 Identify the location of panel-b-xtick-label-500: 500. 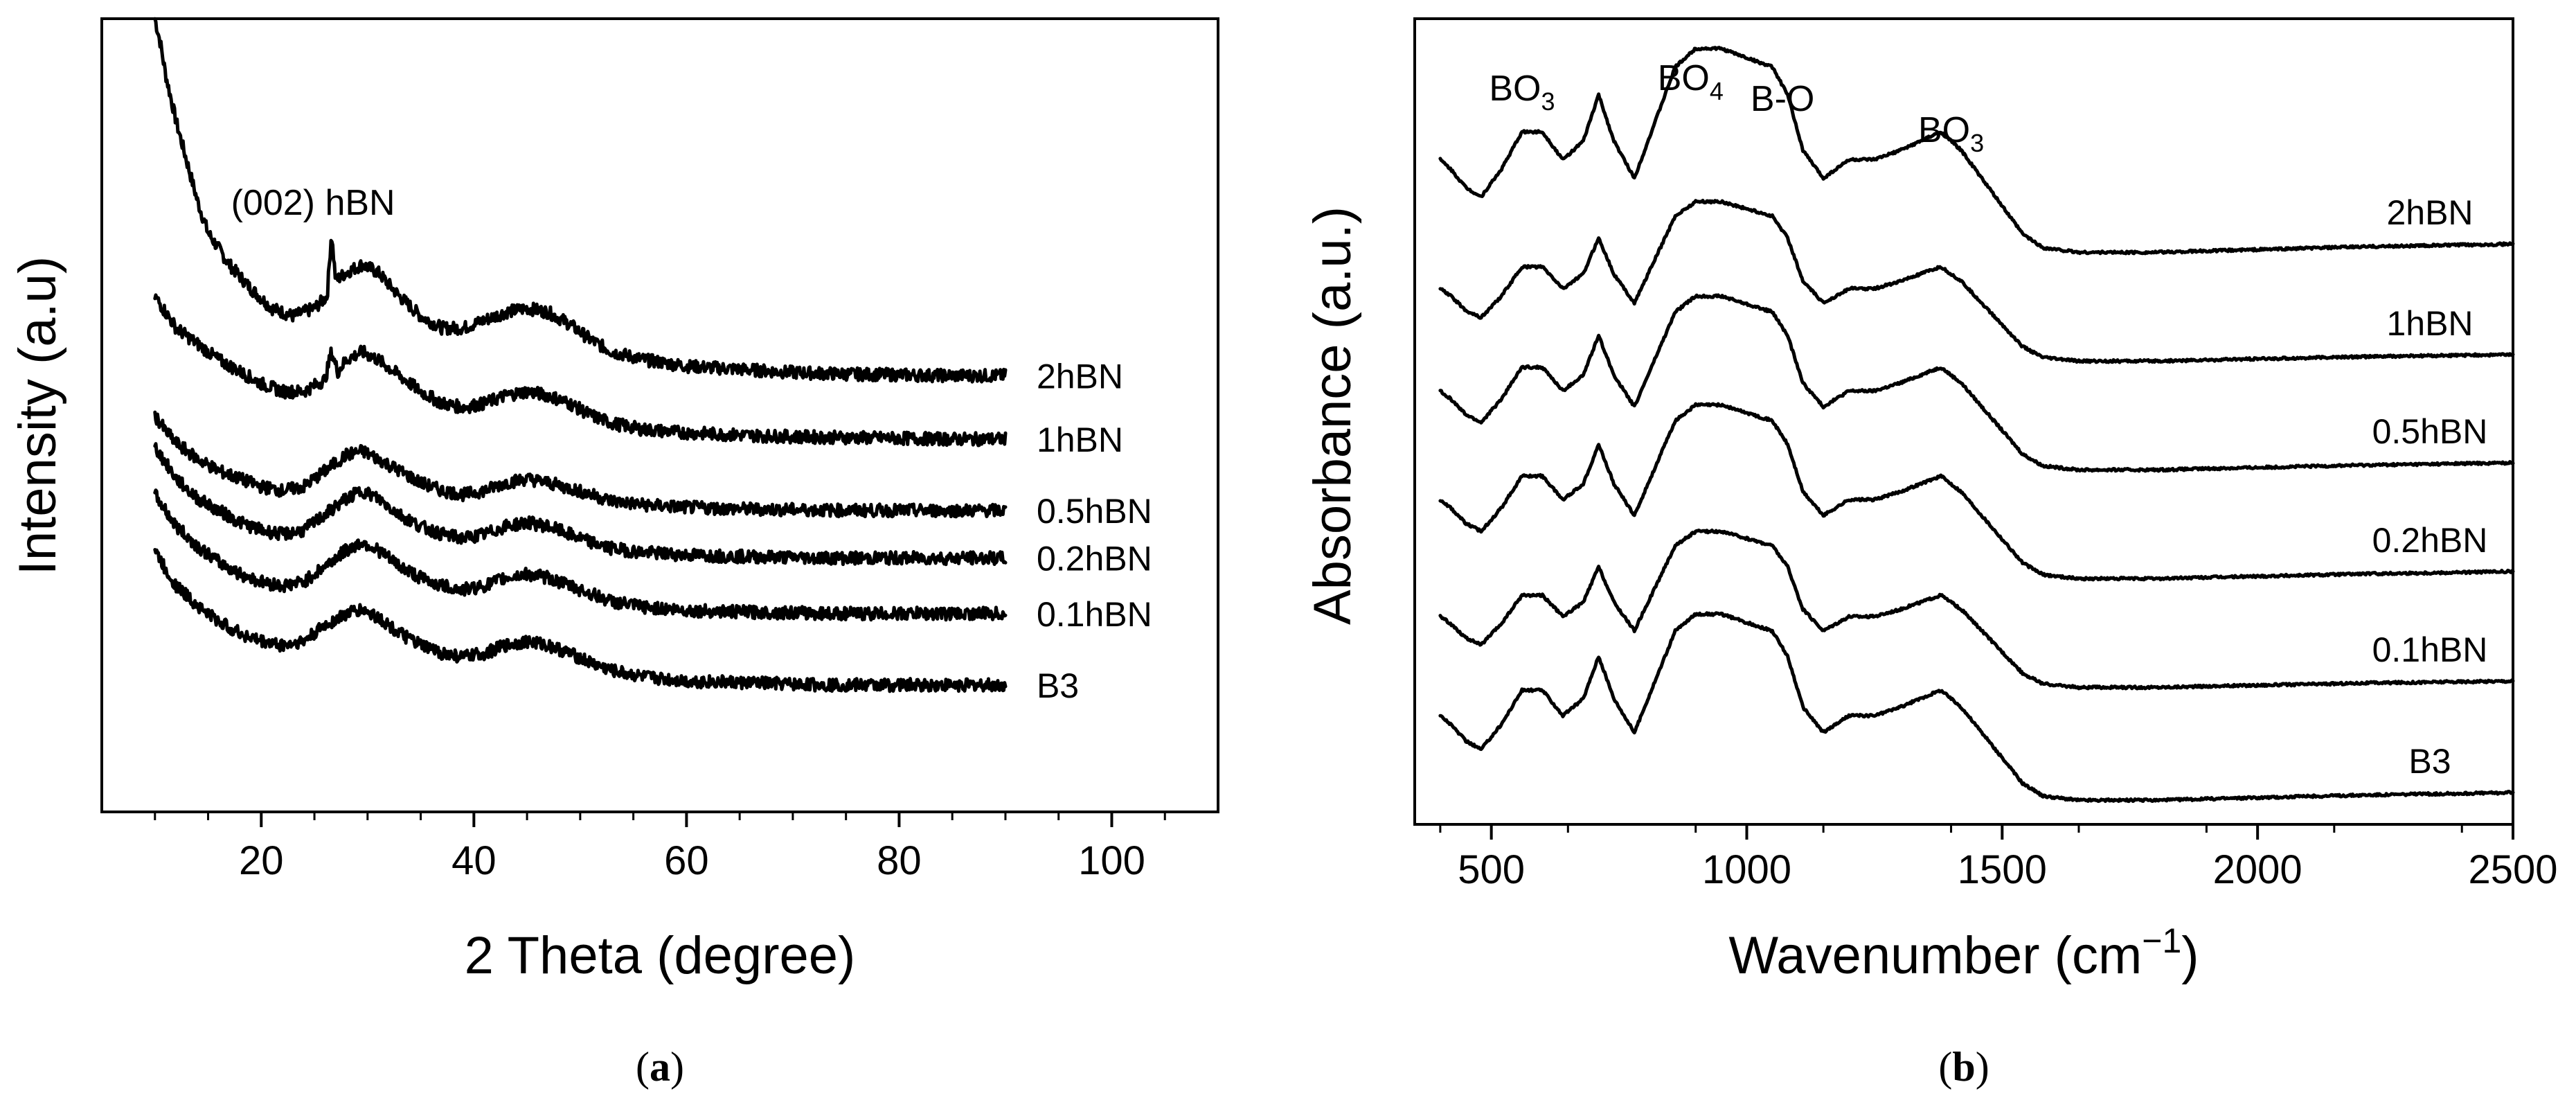
(1492, 870).